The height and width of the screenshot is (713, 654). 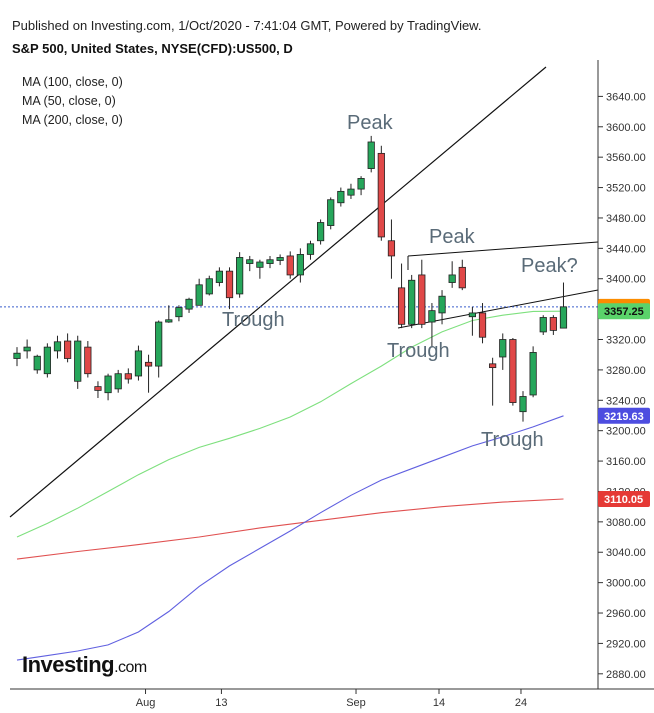 What do you see at coordinates (498, 309) in the screenshot?
I see `lower-wedge-line` at bounding box center [498, 309].